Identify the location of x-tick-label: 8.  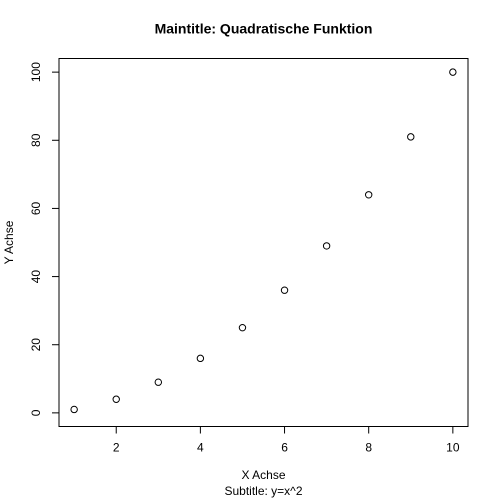
(368, 448).